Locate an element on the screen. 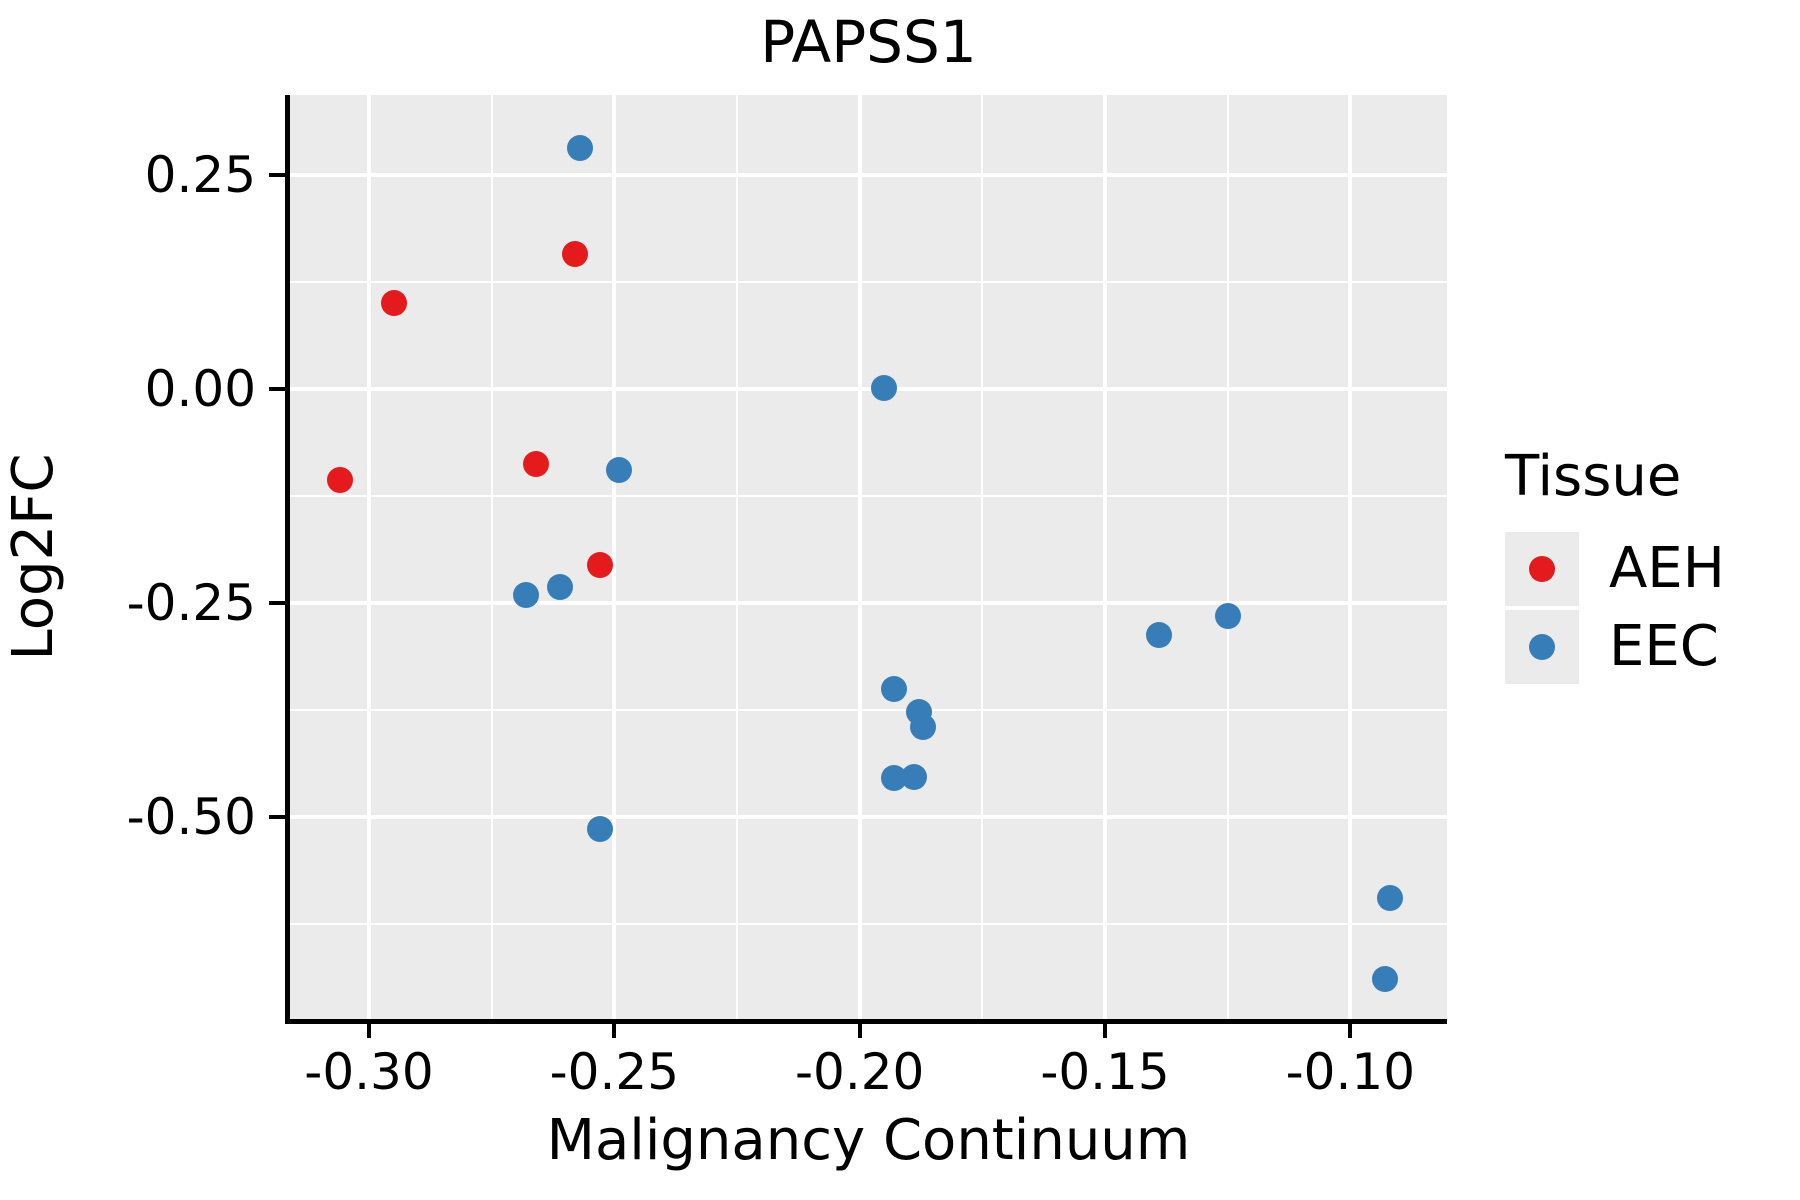 The image size is (1800, 1200). x-tick-label: -0.10 is located at coordinates (1350, 1072).